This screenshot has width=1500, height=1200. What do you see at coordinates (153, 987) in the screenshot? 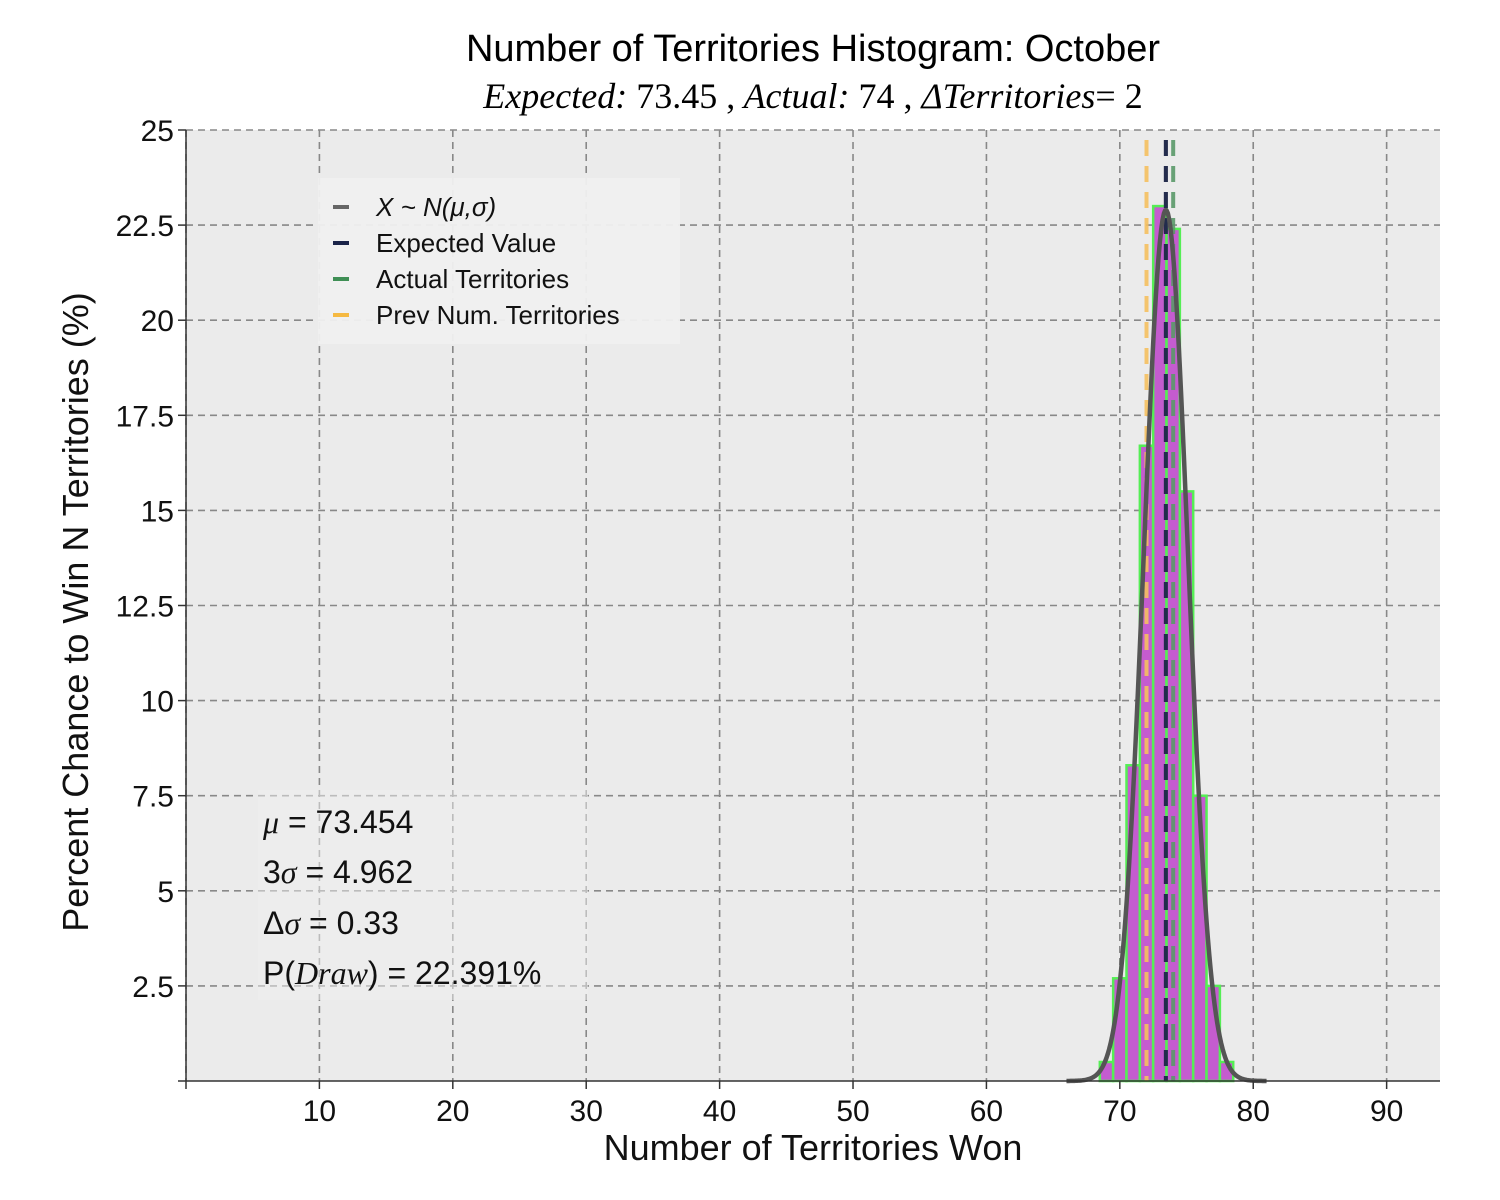
I see `y-tick-label: 2.5` at bounding box center [153, 987].